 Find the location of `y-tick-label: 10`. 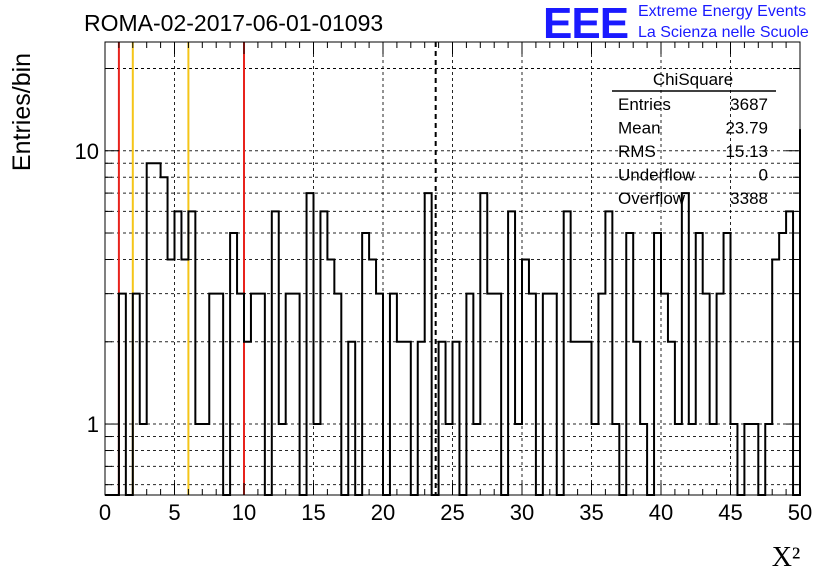

y-tick-label: 10 is located at coordinates (87, 151).